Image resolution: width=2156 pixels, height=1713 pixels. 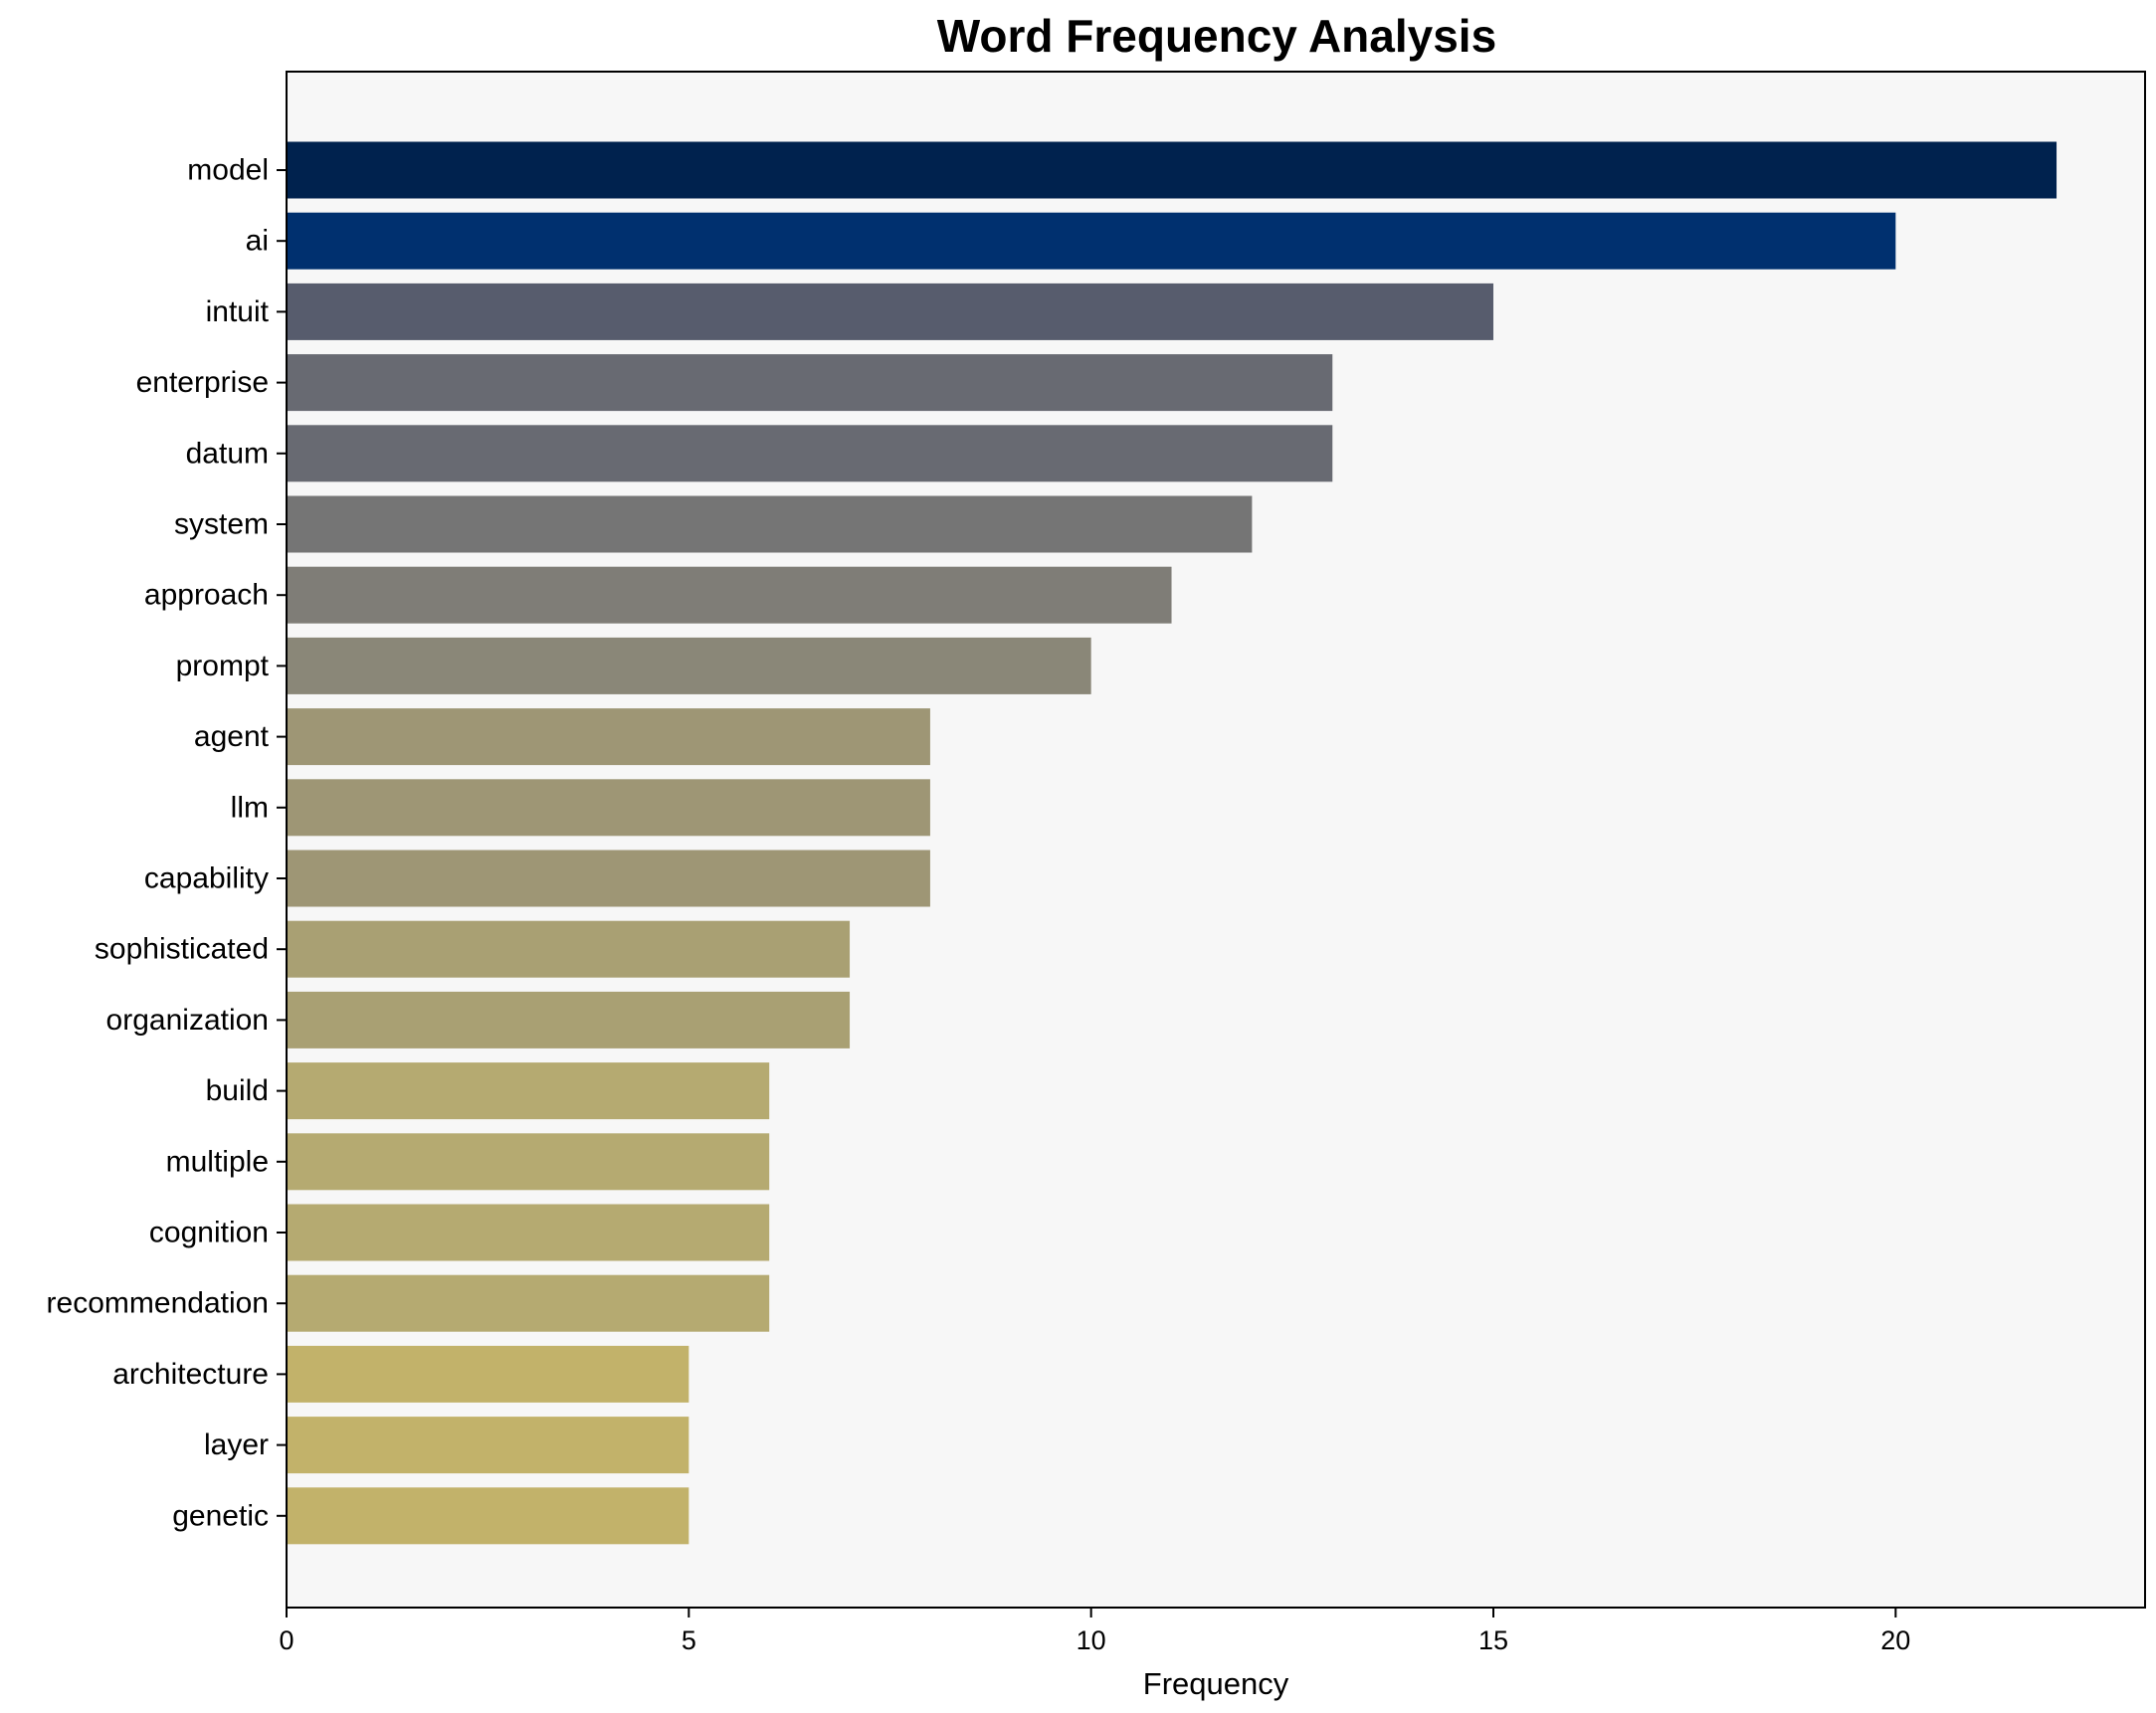 What do you see at coordinates (729, 595) in the screenshot?
I see `bar-approach` at bounding box center [729, 595].